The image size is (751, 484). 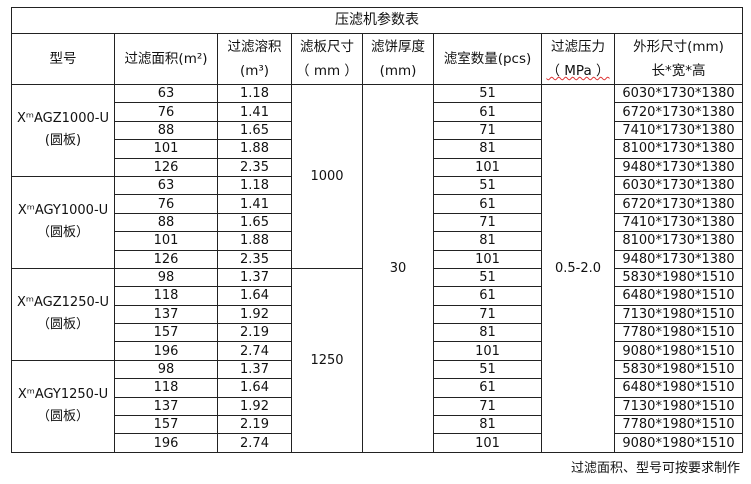 I want to click on dimensions-cell: 5830*1980*1510, so click(x=678, y=369).